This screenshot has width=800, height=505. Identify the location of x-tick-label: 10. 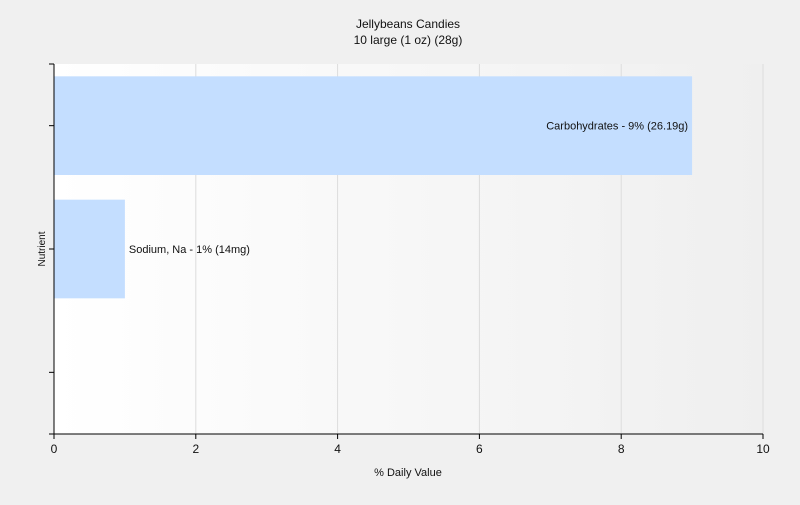
(763, 449).